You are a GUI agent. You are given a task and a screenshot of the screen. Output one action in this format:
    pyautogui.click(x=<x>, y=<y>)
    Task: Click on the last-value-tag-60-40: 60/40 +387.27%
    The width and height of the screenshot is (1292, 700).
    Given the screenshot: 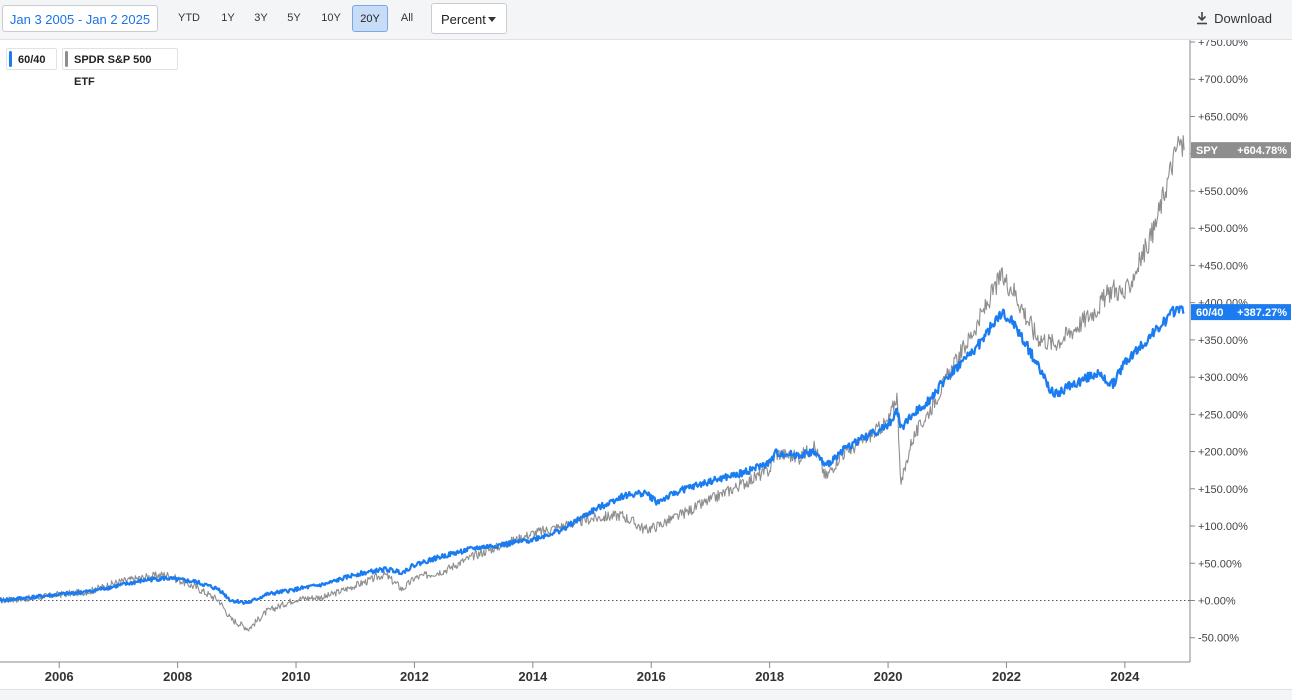 What is the action you would take?
    pyautogui.click(x=1241, y=312)
    